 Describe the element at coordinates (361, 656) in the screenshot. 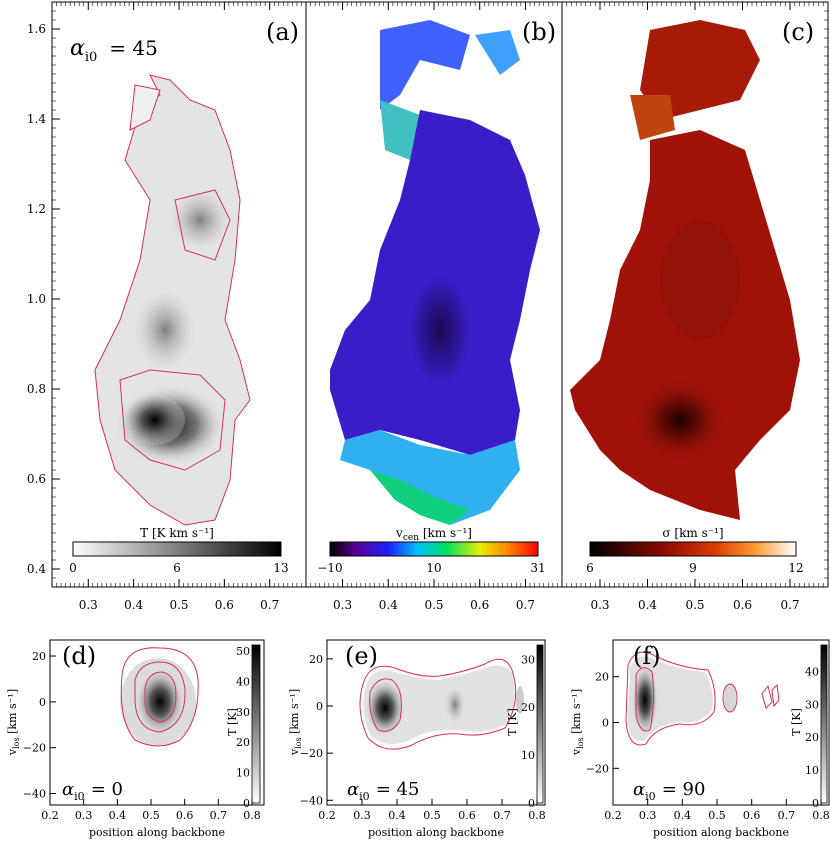

I see `panel-e-label: (e)` at that location.